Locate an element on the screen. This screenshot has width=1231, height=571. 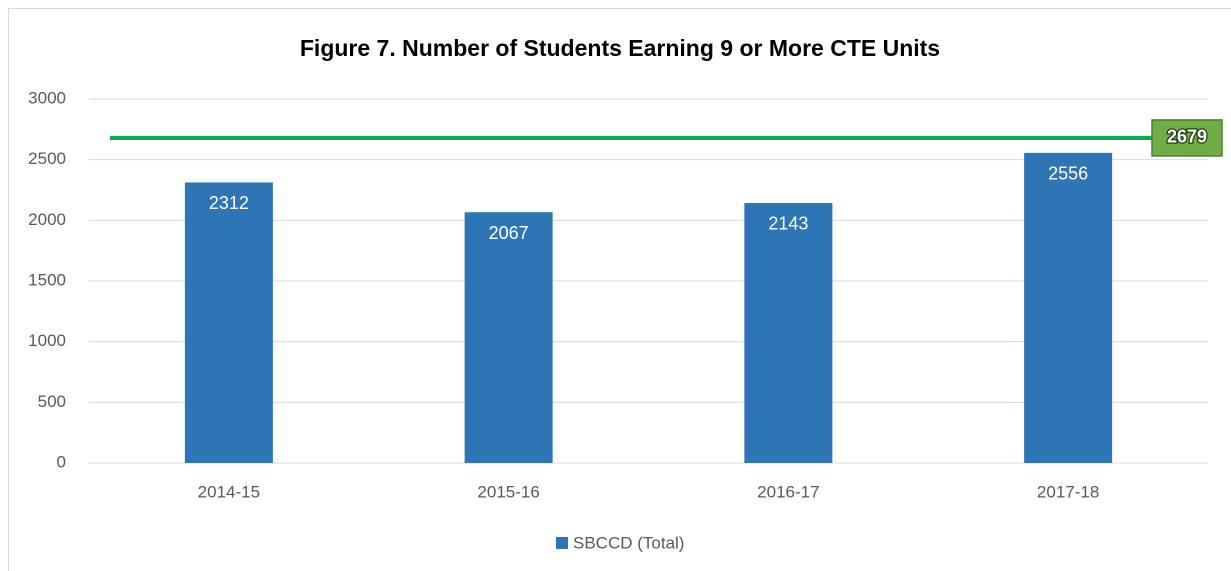
y-tick-label: 1000 is located at coordinates (47, 340).